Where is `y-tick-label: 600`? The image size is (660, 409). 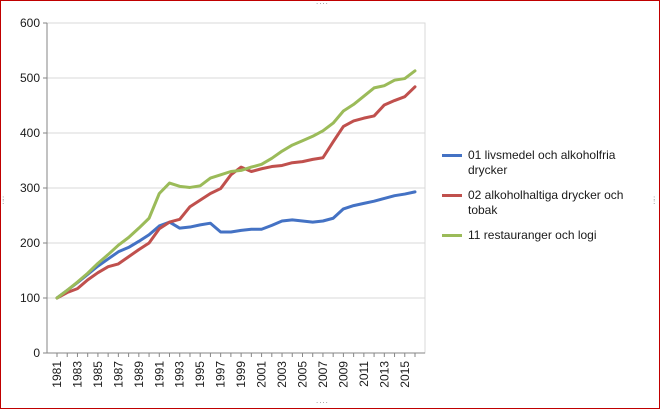
y-tick-label: 600 is located at coordinates (30, 23).